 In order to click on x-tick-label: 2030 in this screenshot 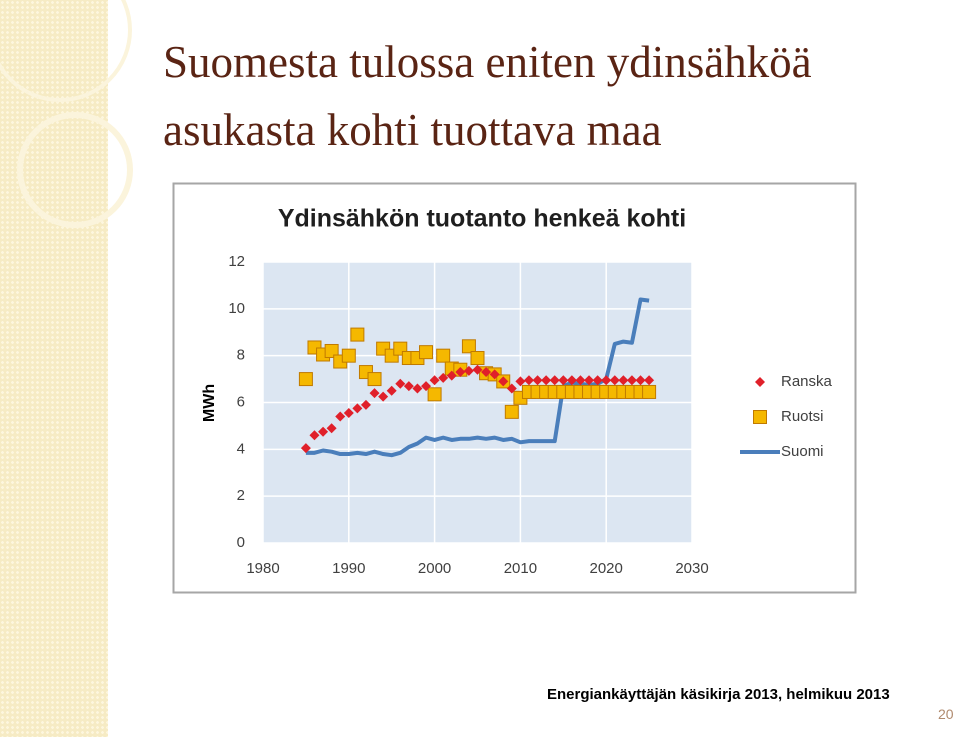, I will do `click(691, 568)`.